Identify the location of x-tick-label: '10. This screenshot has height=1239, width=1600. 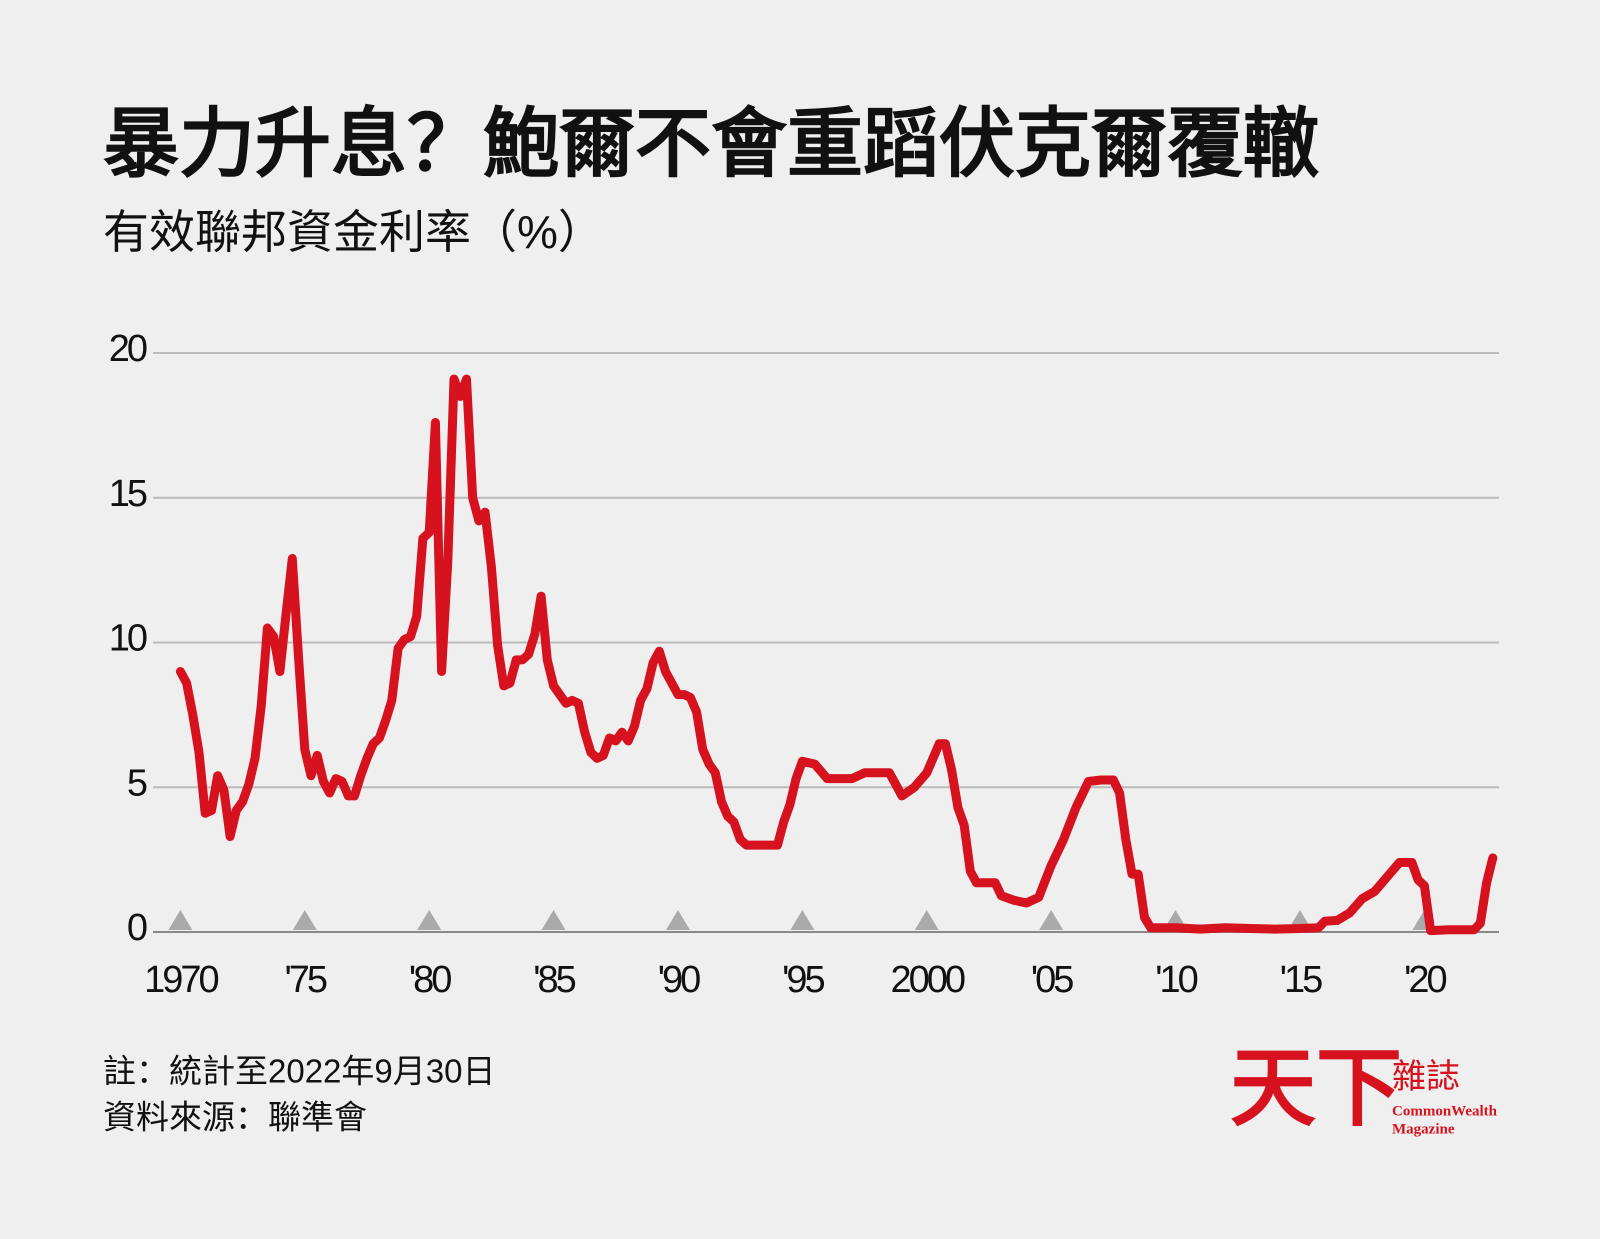
(1176, 980).